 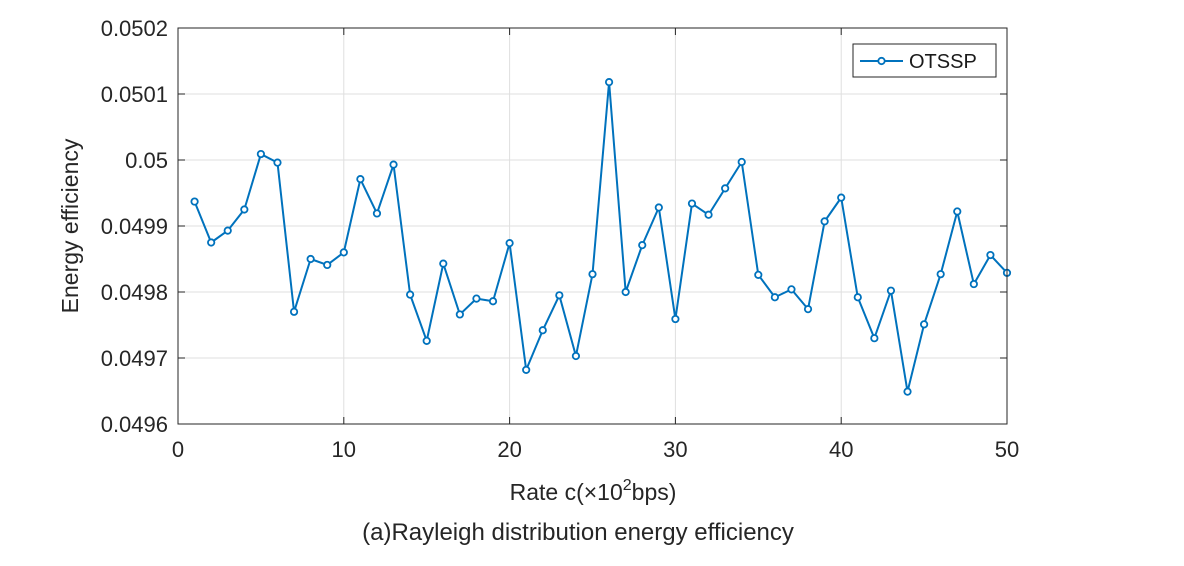 I want to click on y-tick-labels: 0.0496 0.0497 0.0498 0.0499 0.05 0.0501 0.0502, so click(x=134, y=226).